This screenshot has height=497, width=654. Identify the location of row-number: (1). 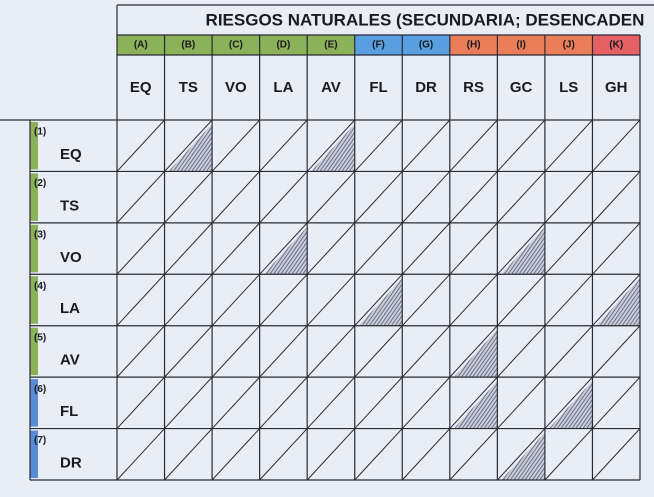
(40, 132).